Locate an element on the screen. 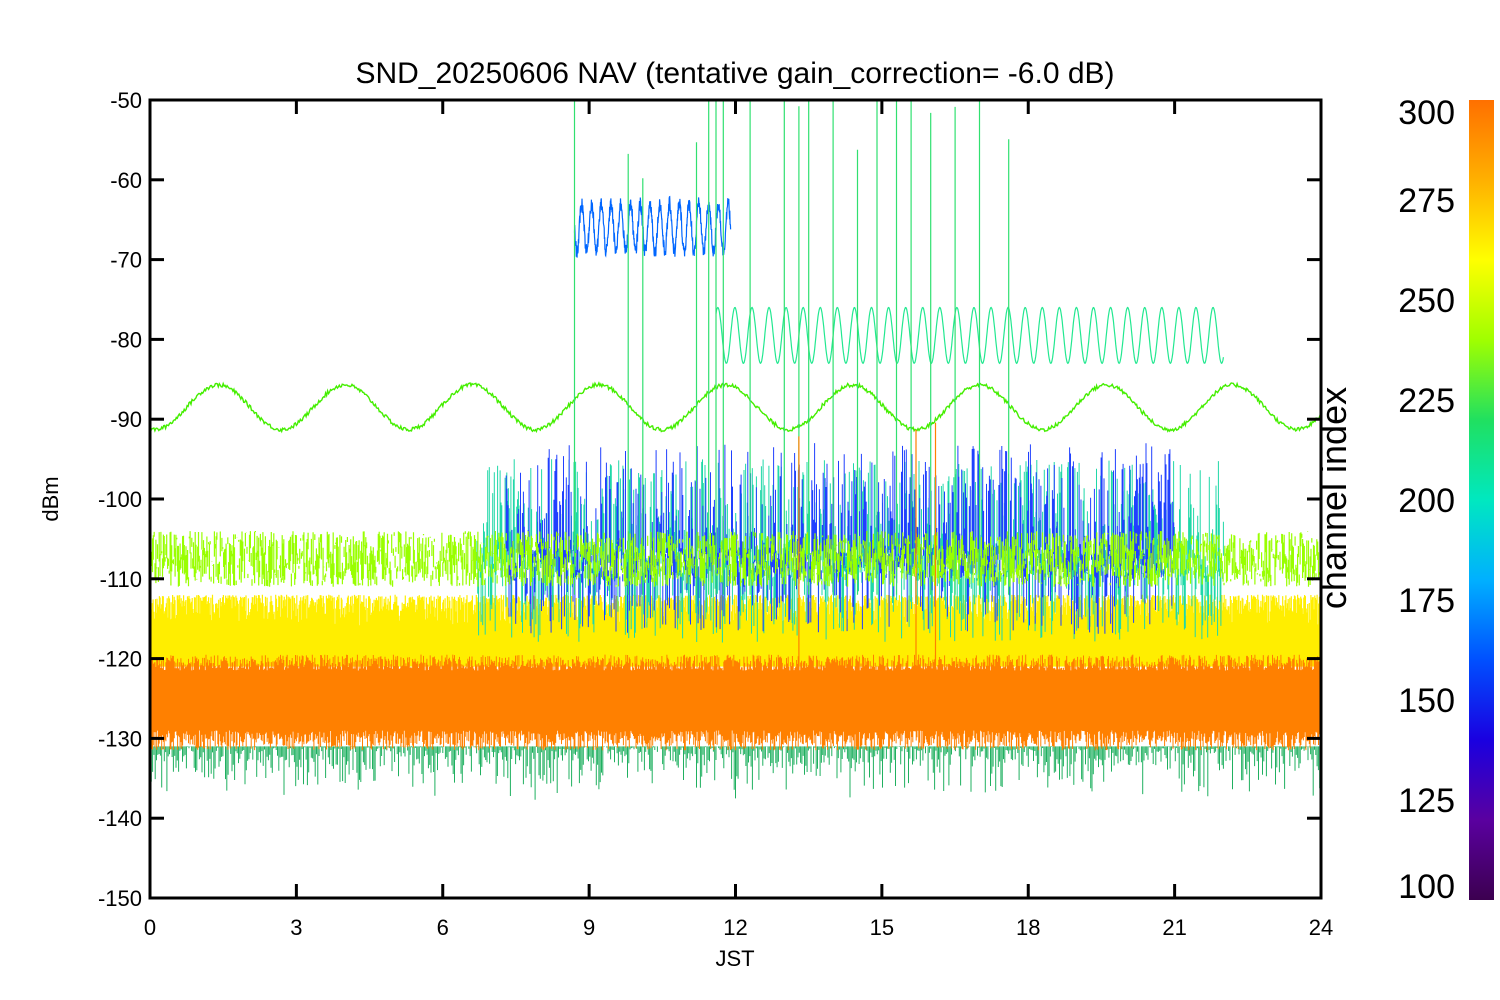 This screenshot has height=1000, width=1500. series-ch290 is located at coordinates (735, 702).